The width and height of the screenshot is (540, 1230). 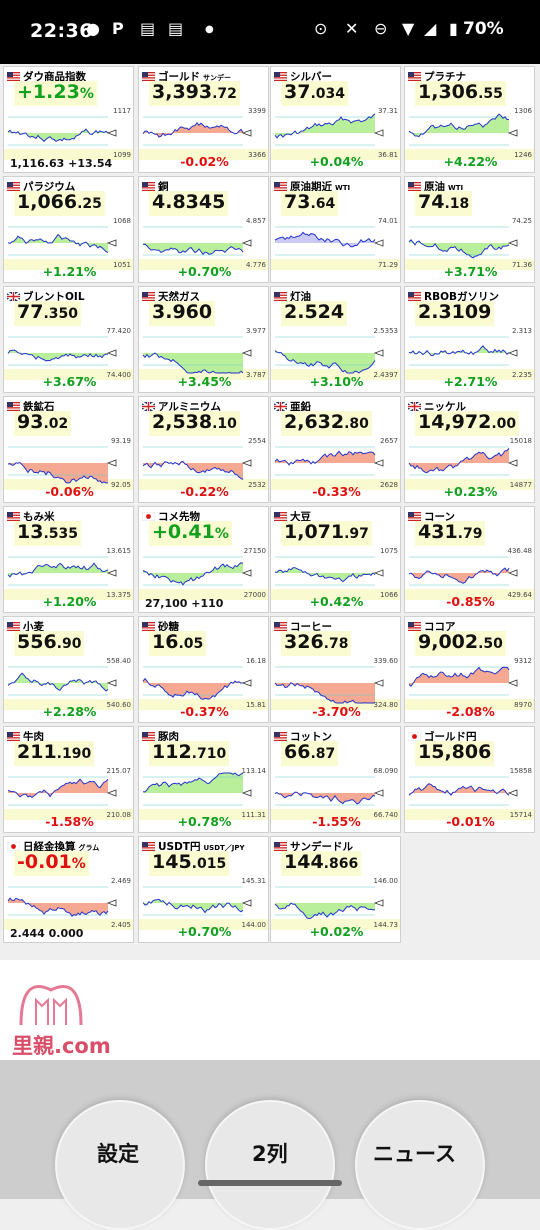 I want to click on tile-change: +3.10%, so click(x=336, y=381).